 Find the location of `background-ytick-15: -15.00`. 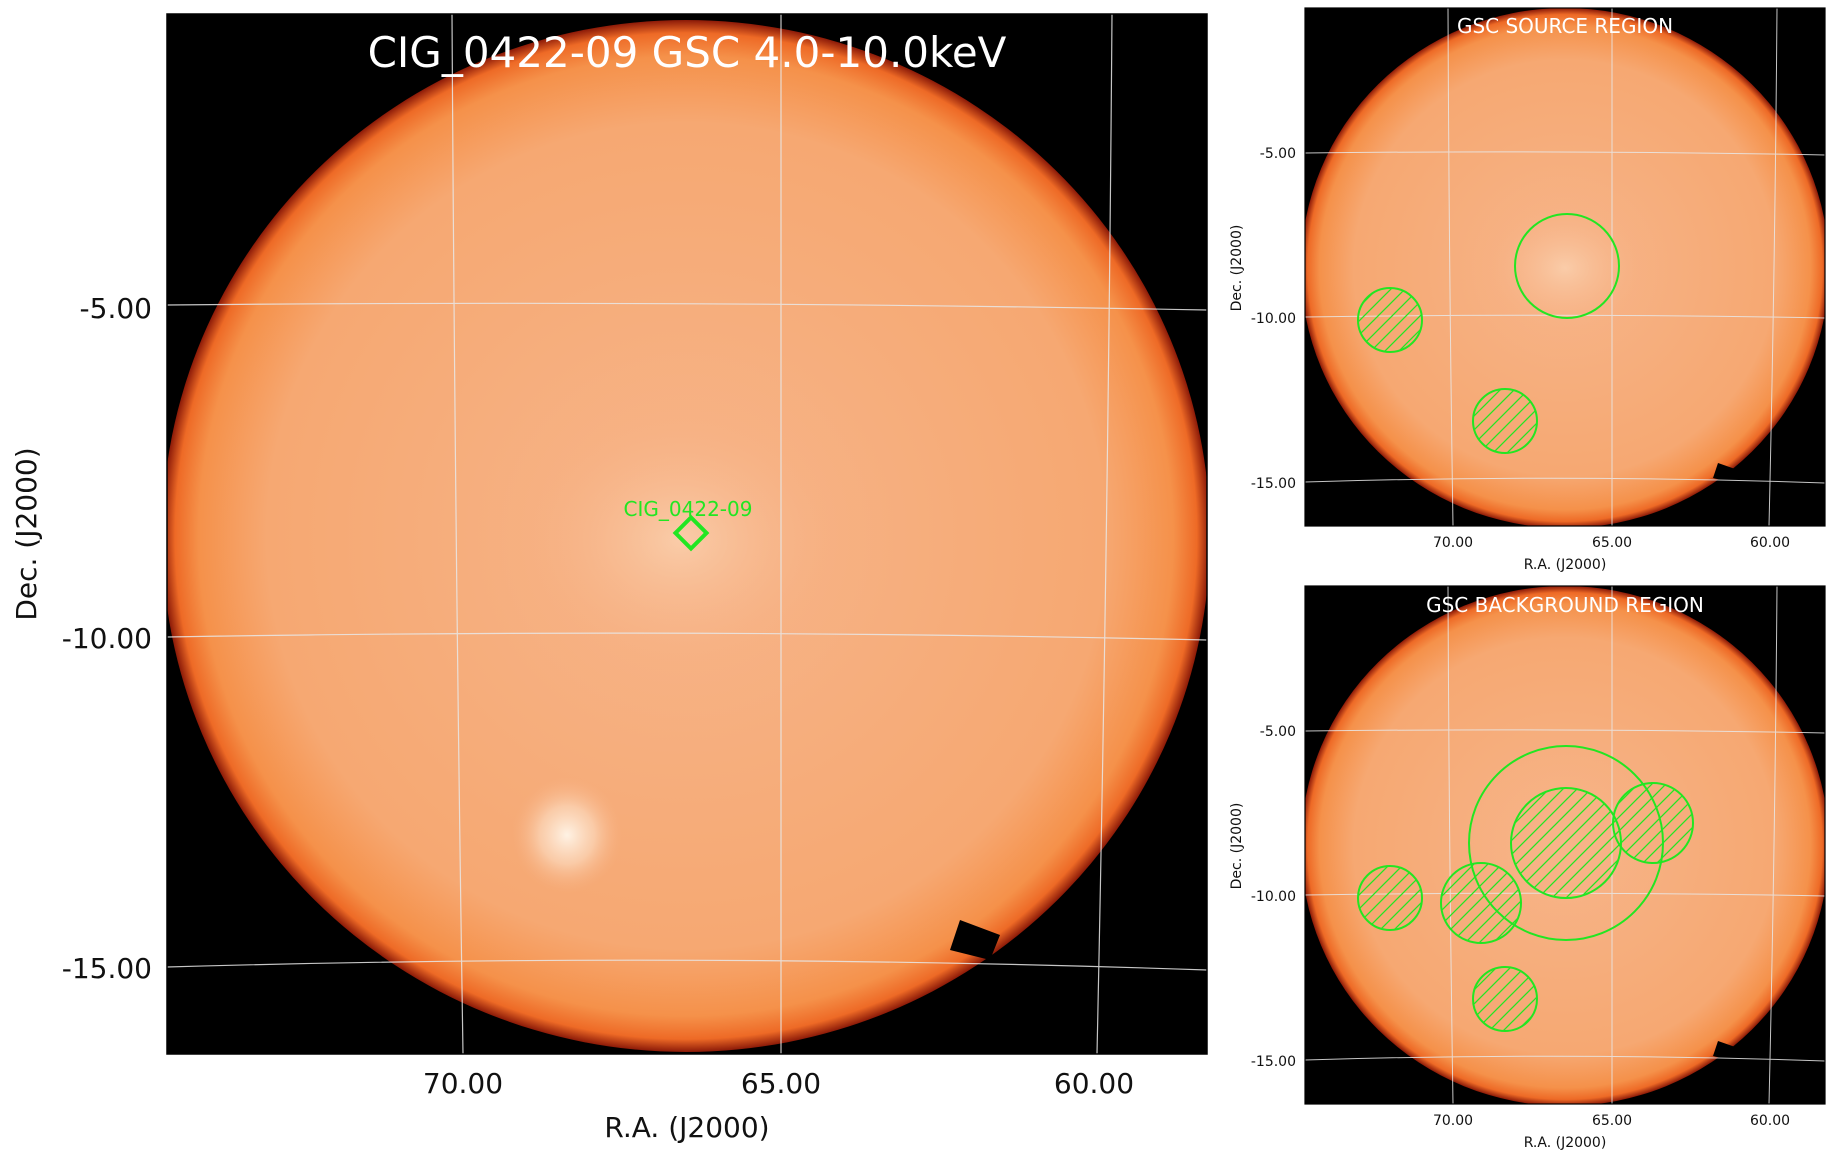

background-ytick-15: -15.00 is located at coordinates (1273, 1062).